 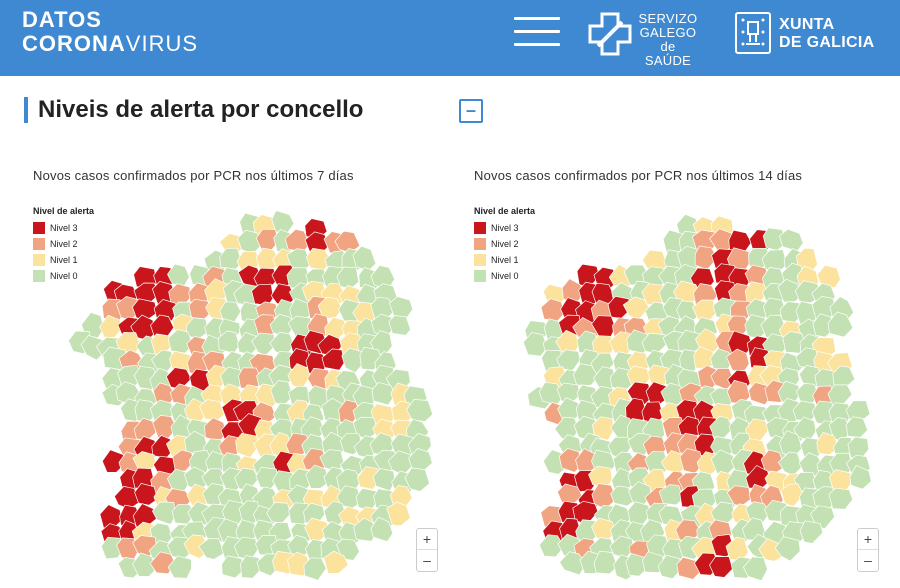 I want to click on galicia-shield-icon, so click(x=753, y=33).